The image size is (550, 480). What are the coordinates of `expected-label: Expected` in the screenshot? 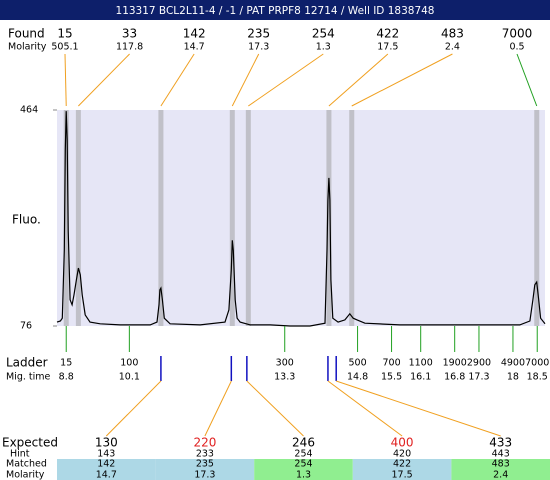 It's located at (30, 443).